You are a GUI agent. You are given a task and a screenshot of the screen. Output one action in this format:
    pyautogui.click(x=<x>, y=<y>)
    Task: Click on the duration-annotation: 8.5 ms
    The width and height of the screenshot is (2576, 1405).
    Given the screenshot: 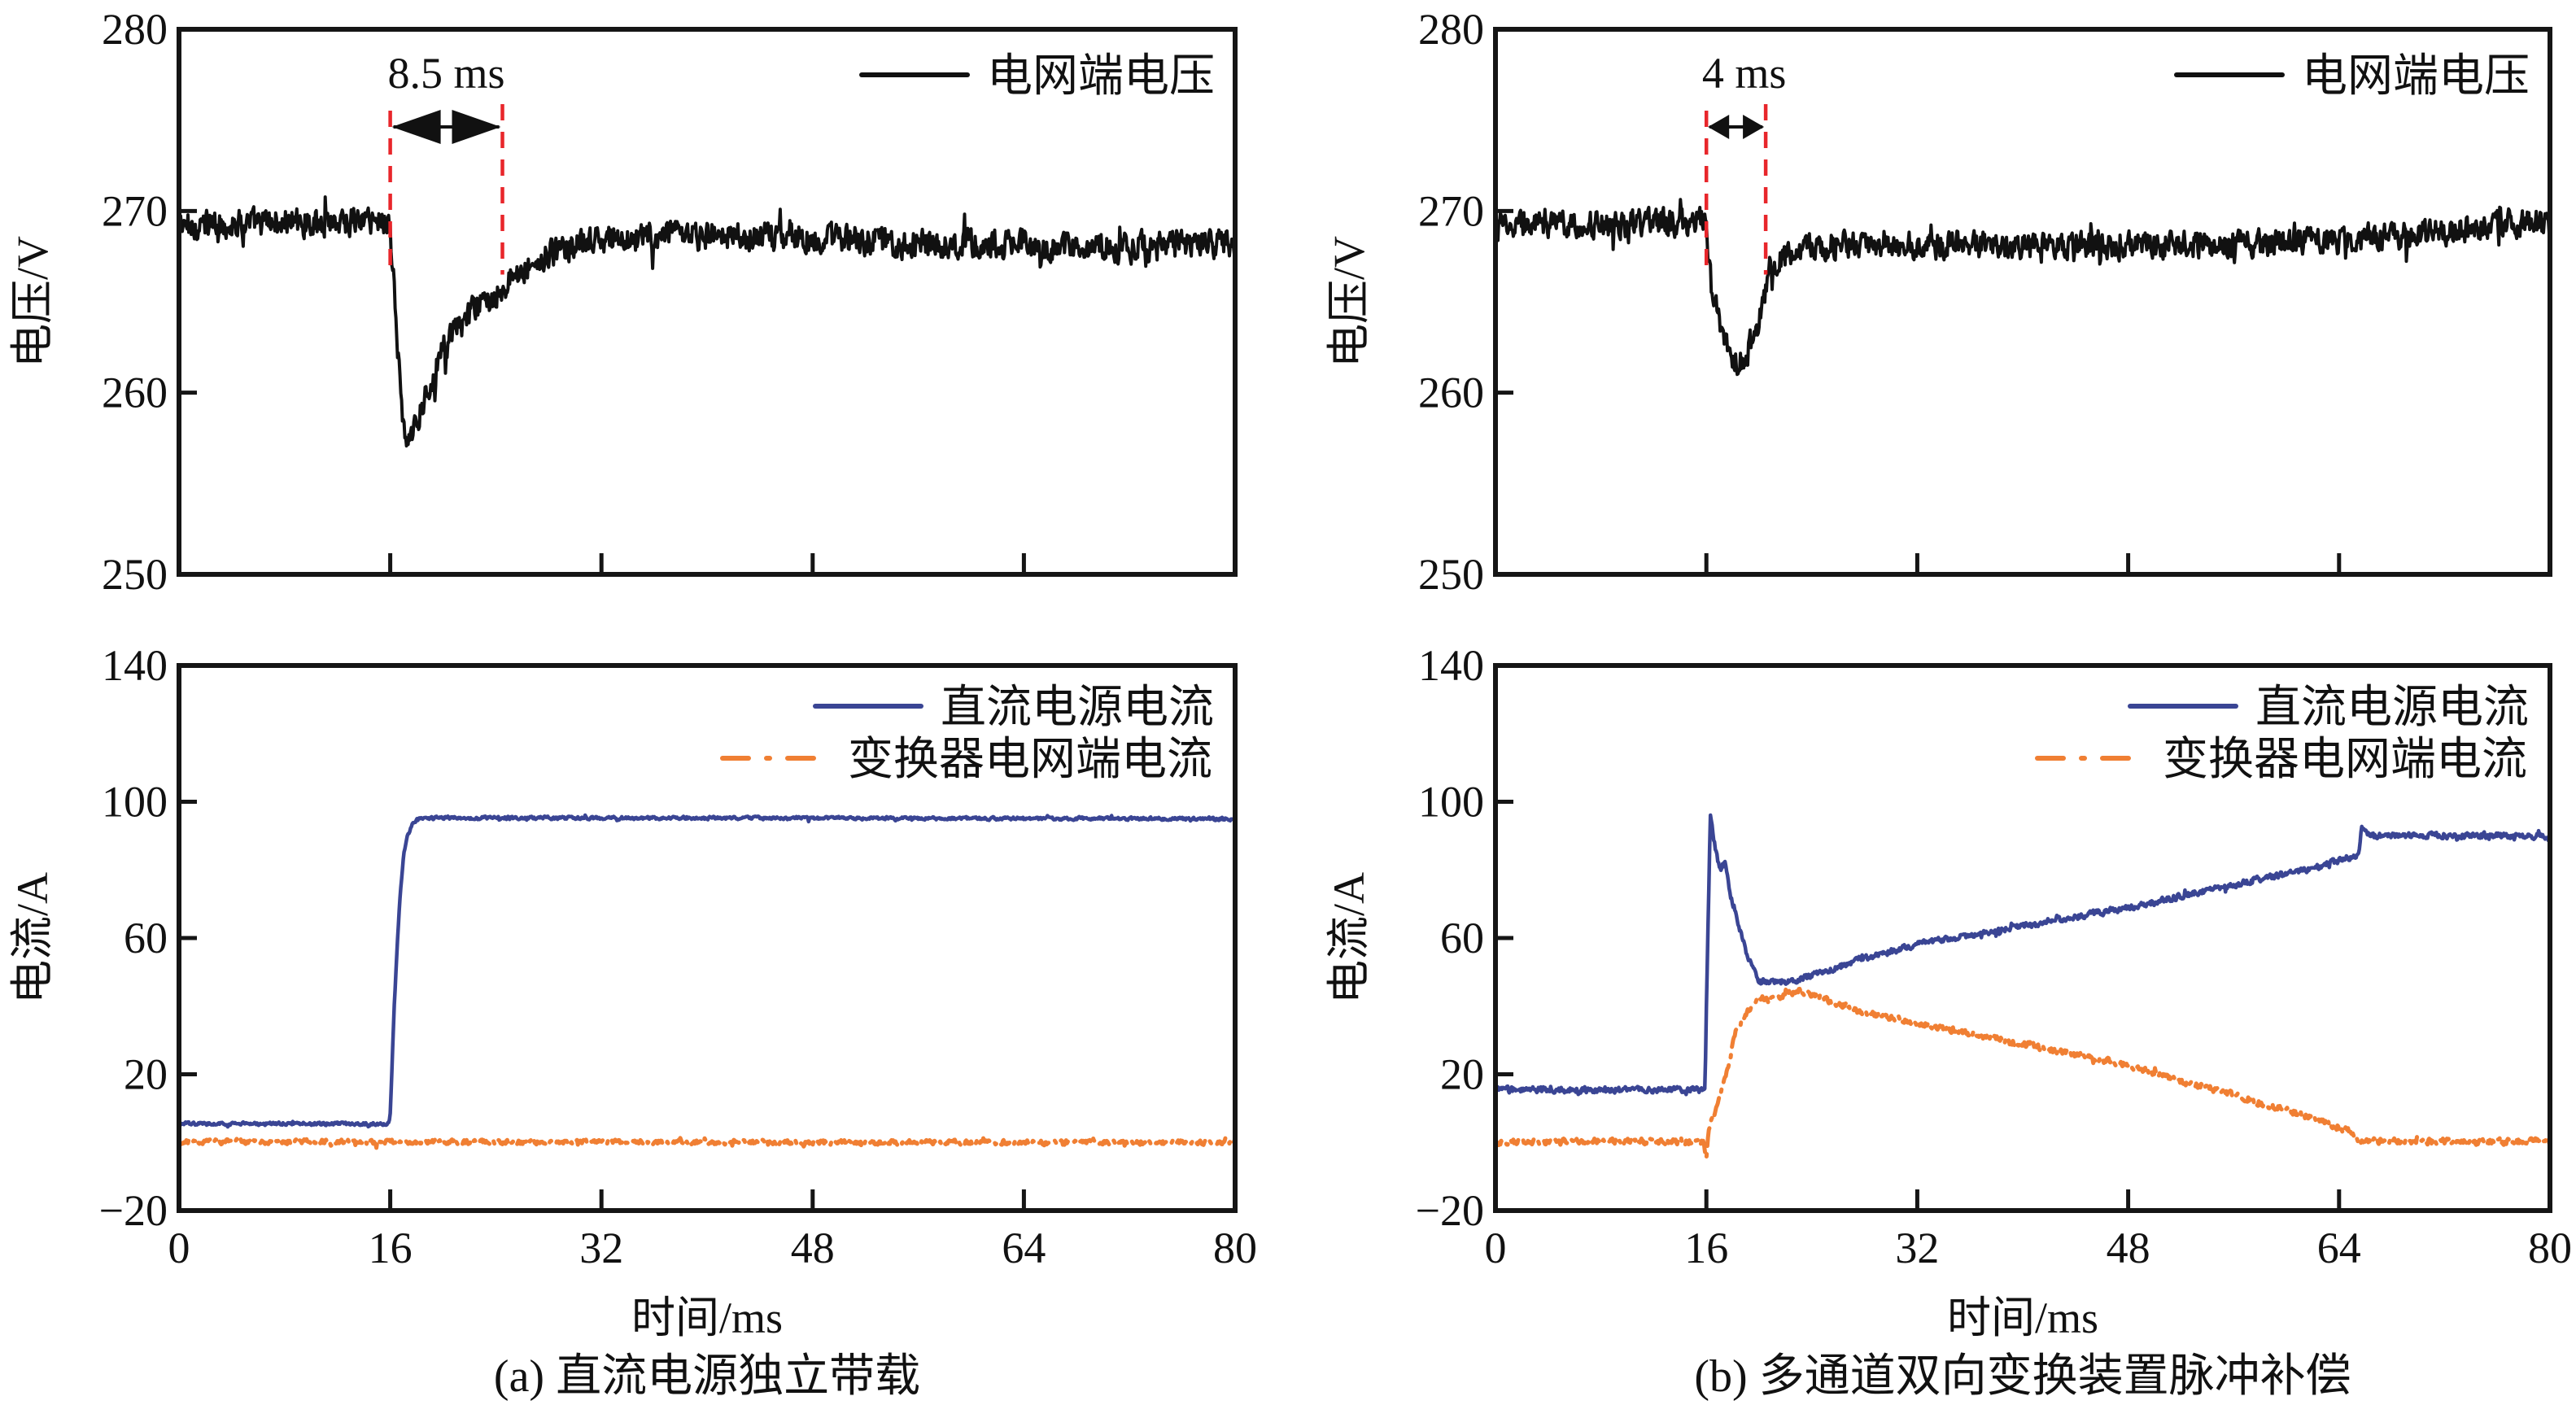 What is the action you would take?
    pyautogui.click(x=446, y=162)
    